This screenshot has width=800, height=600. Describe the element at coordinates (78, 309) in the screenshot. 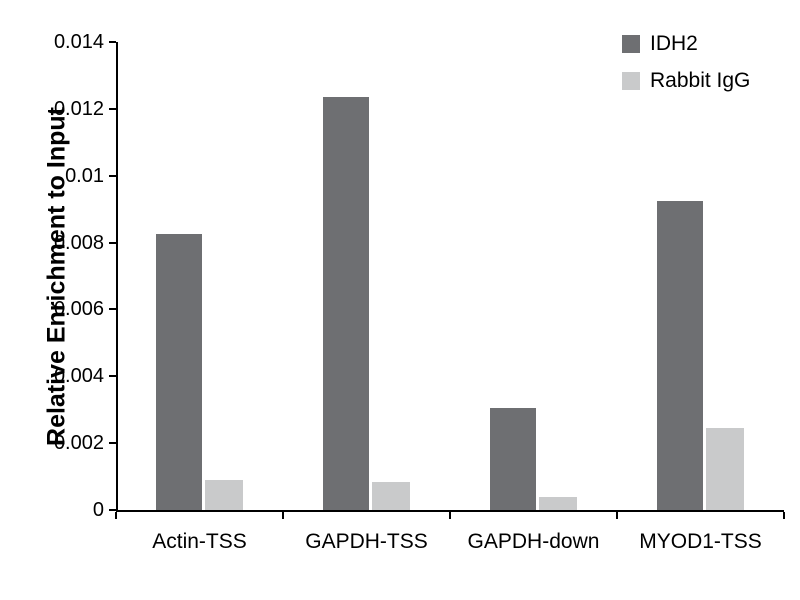

I see `y-tick-label: 0.006` at that location.